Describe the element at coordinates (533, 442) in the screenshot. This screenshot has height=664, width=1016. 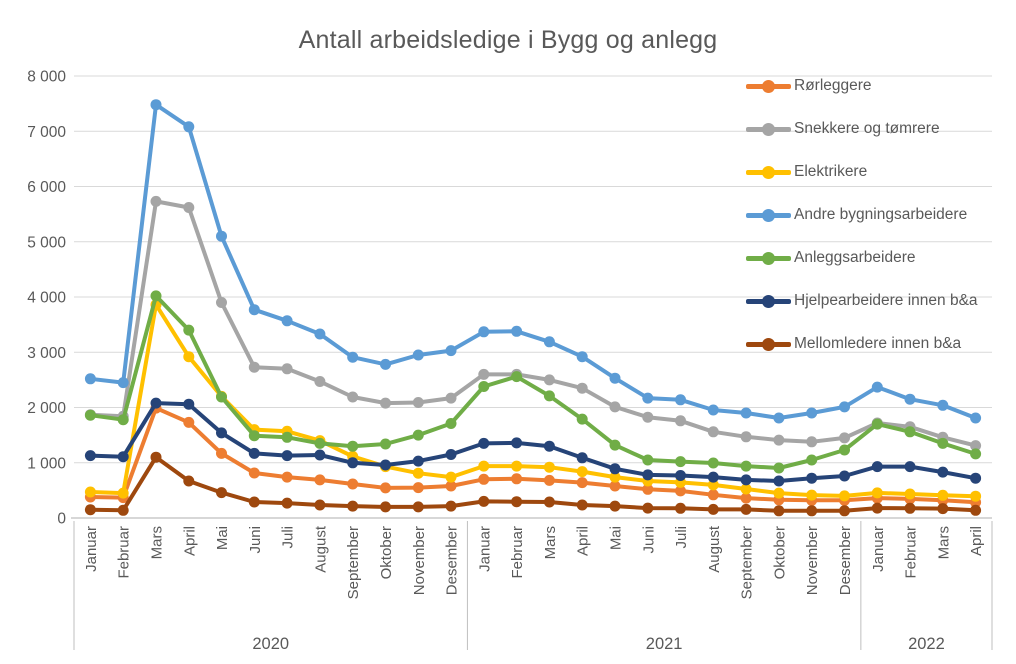
I see `series-line-hjelpearbeidere-innen-b-a` at that location.